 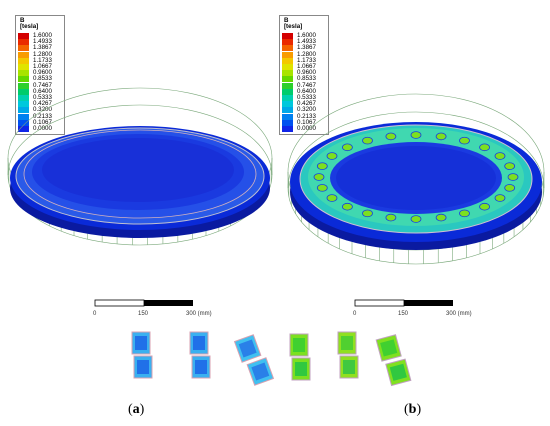 I want to click on legend-entry: 0.3200, so click(x=304, y=110).